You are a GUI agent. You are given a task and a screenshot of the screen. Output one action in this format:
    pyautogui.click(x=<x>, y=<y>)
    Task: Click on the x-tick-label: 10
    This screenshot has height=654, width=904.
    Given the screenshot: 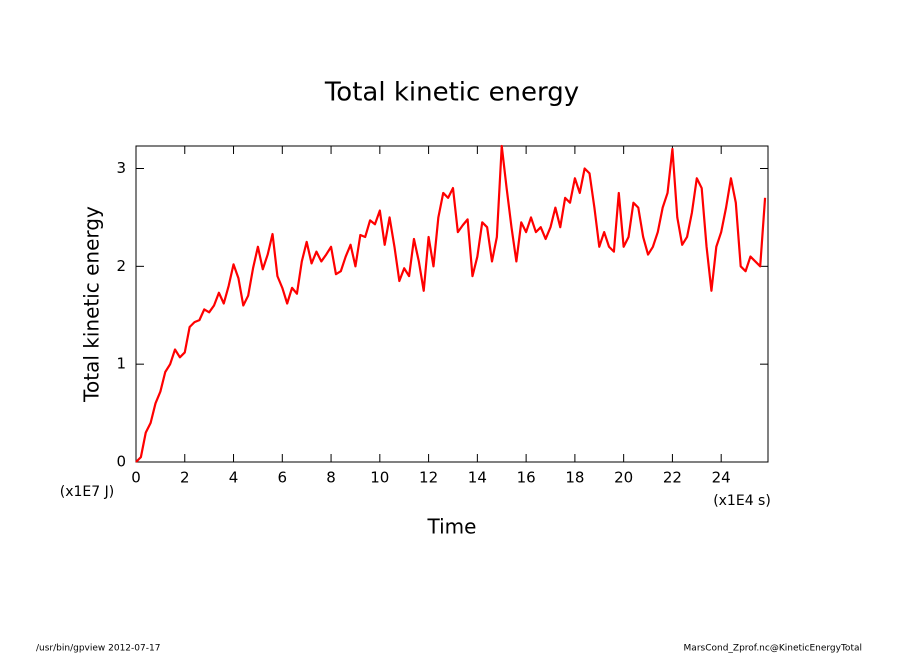 What is the action you would take?
    pyautogui.click(x=379, y=478)
    